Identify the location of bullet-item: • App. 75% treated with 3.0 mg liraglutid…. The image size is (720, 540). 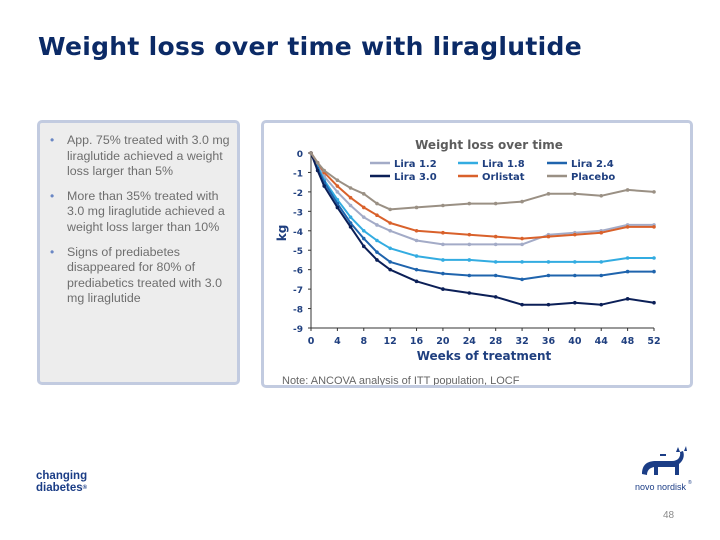
(140, 156).